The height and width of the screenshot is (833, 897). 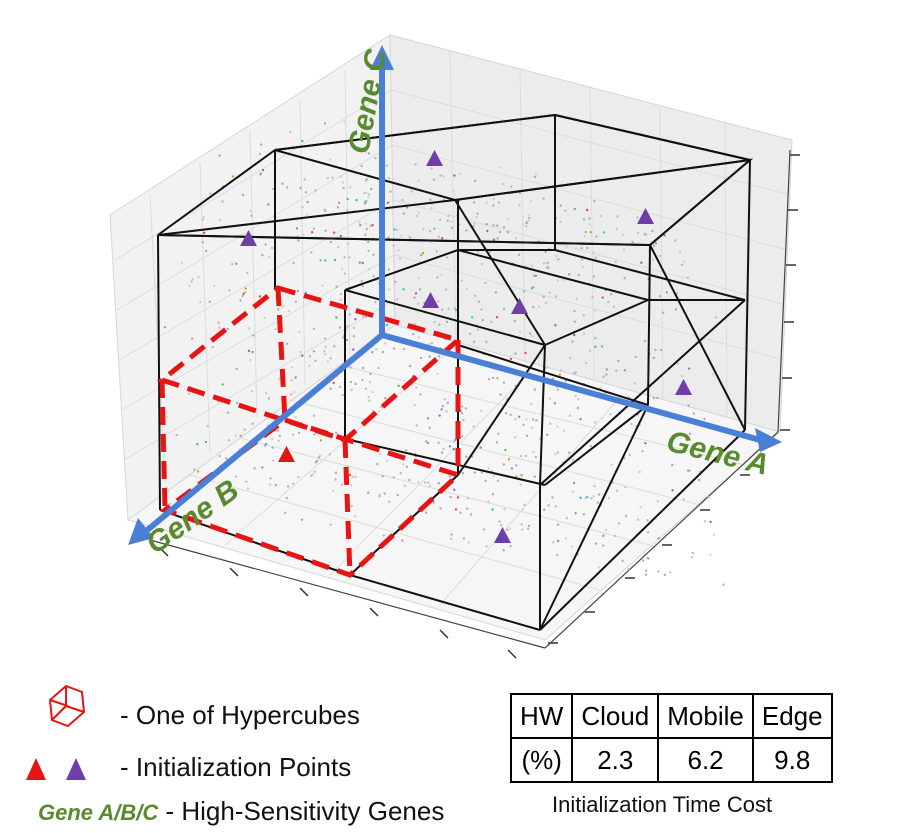 What do you see at coordinates (286, 454) in the screenshot?
I see `init-point-red` at bounding box center [286, 454].